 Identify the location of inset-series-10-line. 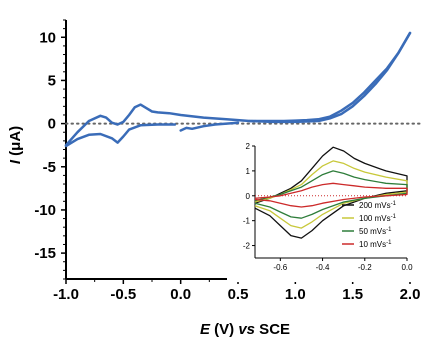
(331, 195).